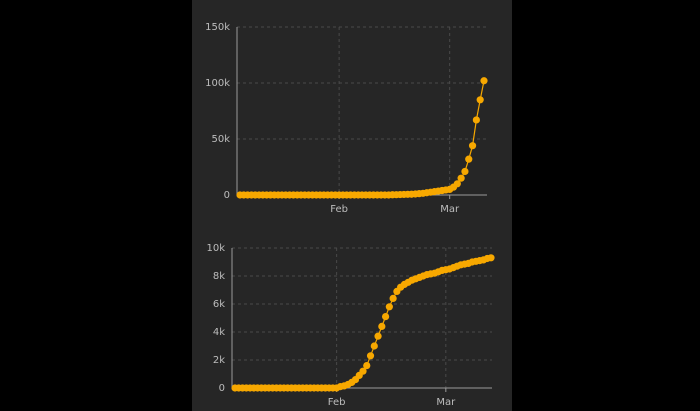  Describe the element at coordinates (220, 139) in the screenshot. I see `y-tick-label: 50k` at that location.